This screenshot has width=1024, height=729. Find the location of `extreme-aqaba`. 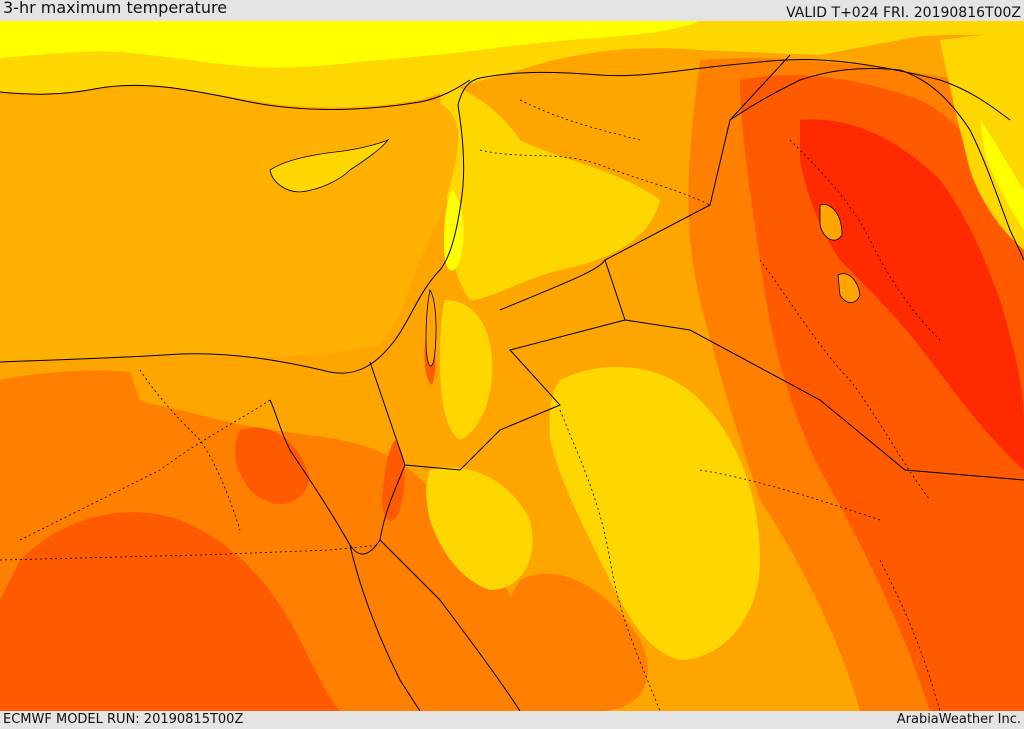

extreme-aqaba is located at coordinates (393, 480).